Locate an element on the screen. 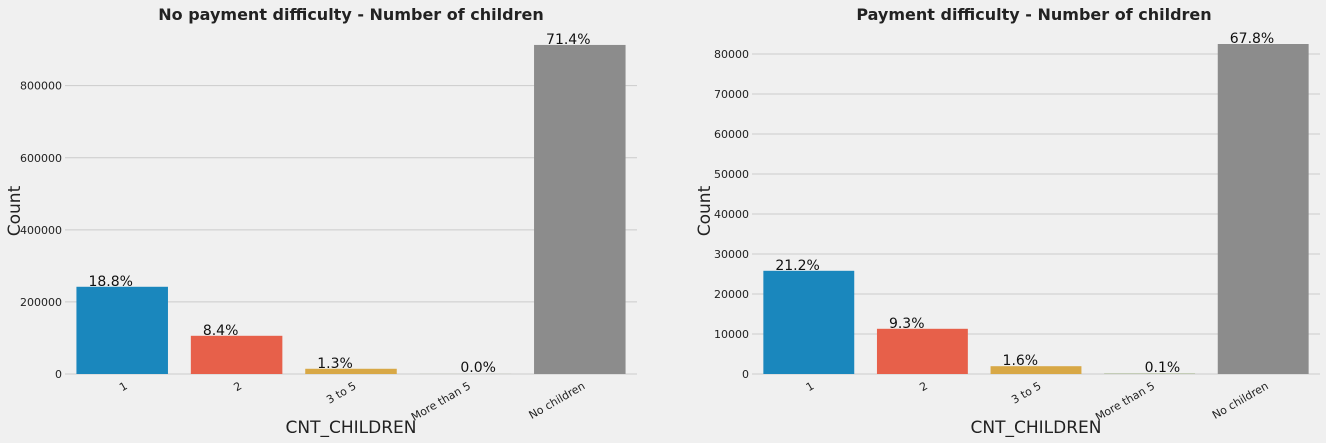 The height and width of the screenshot is (443, 1326). bar-percent-label: 9.3% is located at coordinates (907, 324).